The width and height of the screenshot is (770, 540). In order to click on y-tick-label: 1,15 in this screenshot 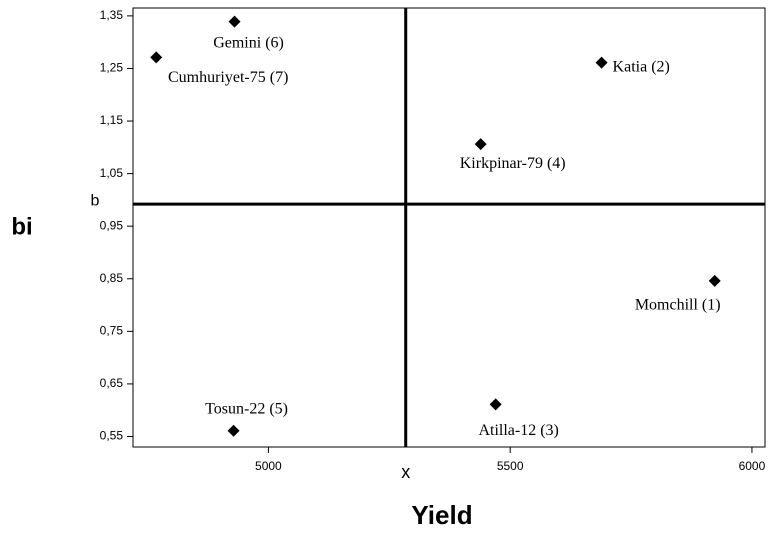, I will do `click(112, 120)`.